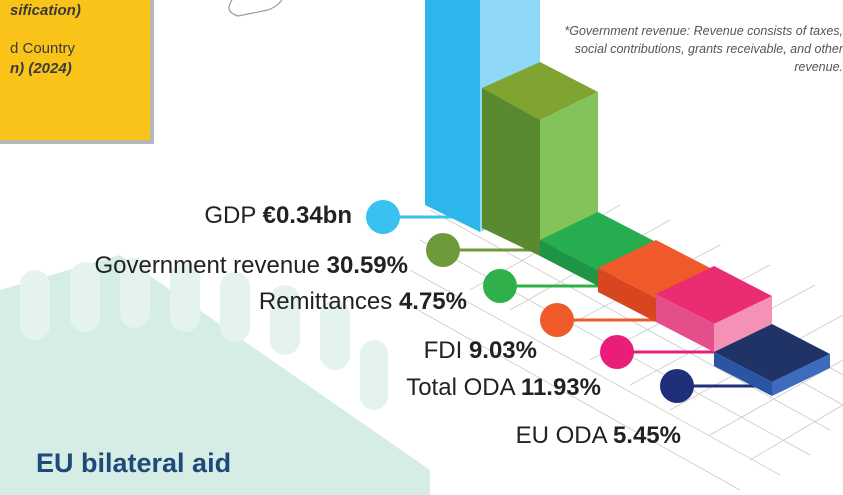 This screenshot has height=495, width=843. Describe the element at coordinates (560, 387) in the screenshot. I see `label-total-oda-value: 11.93%` at that location.